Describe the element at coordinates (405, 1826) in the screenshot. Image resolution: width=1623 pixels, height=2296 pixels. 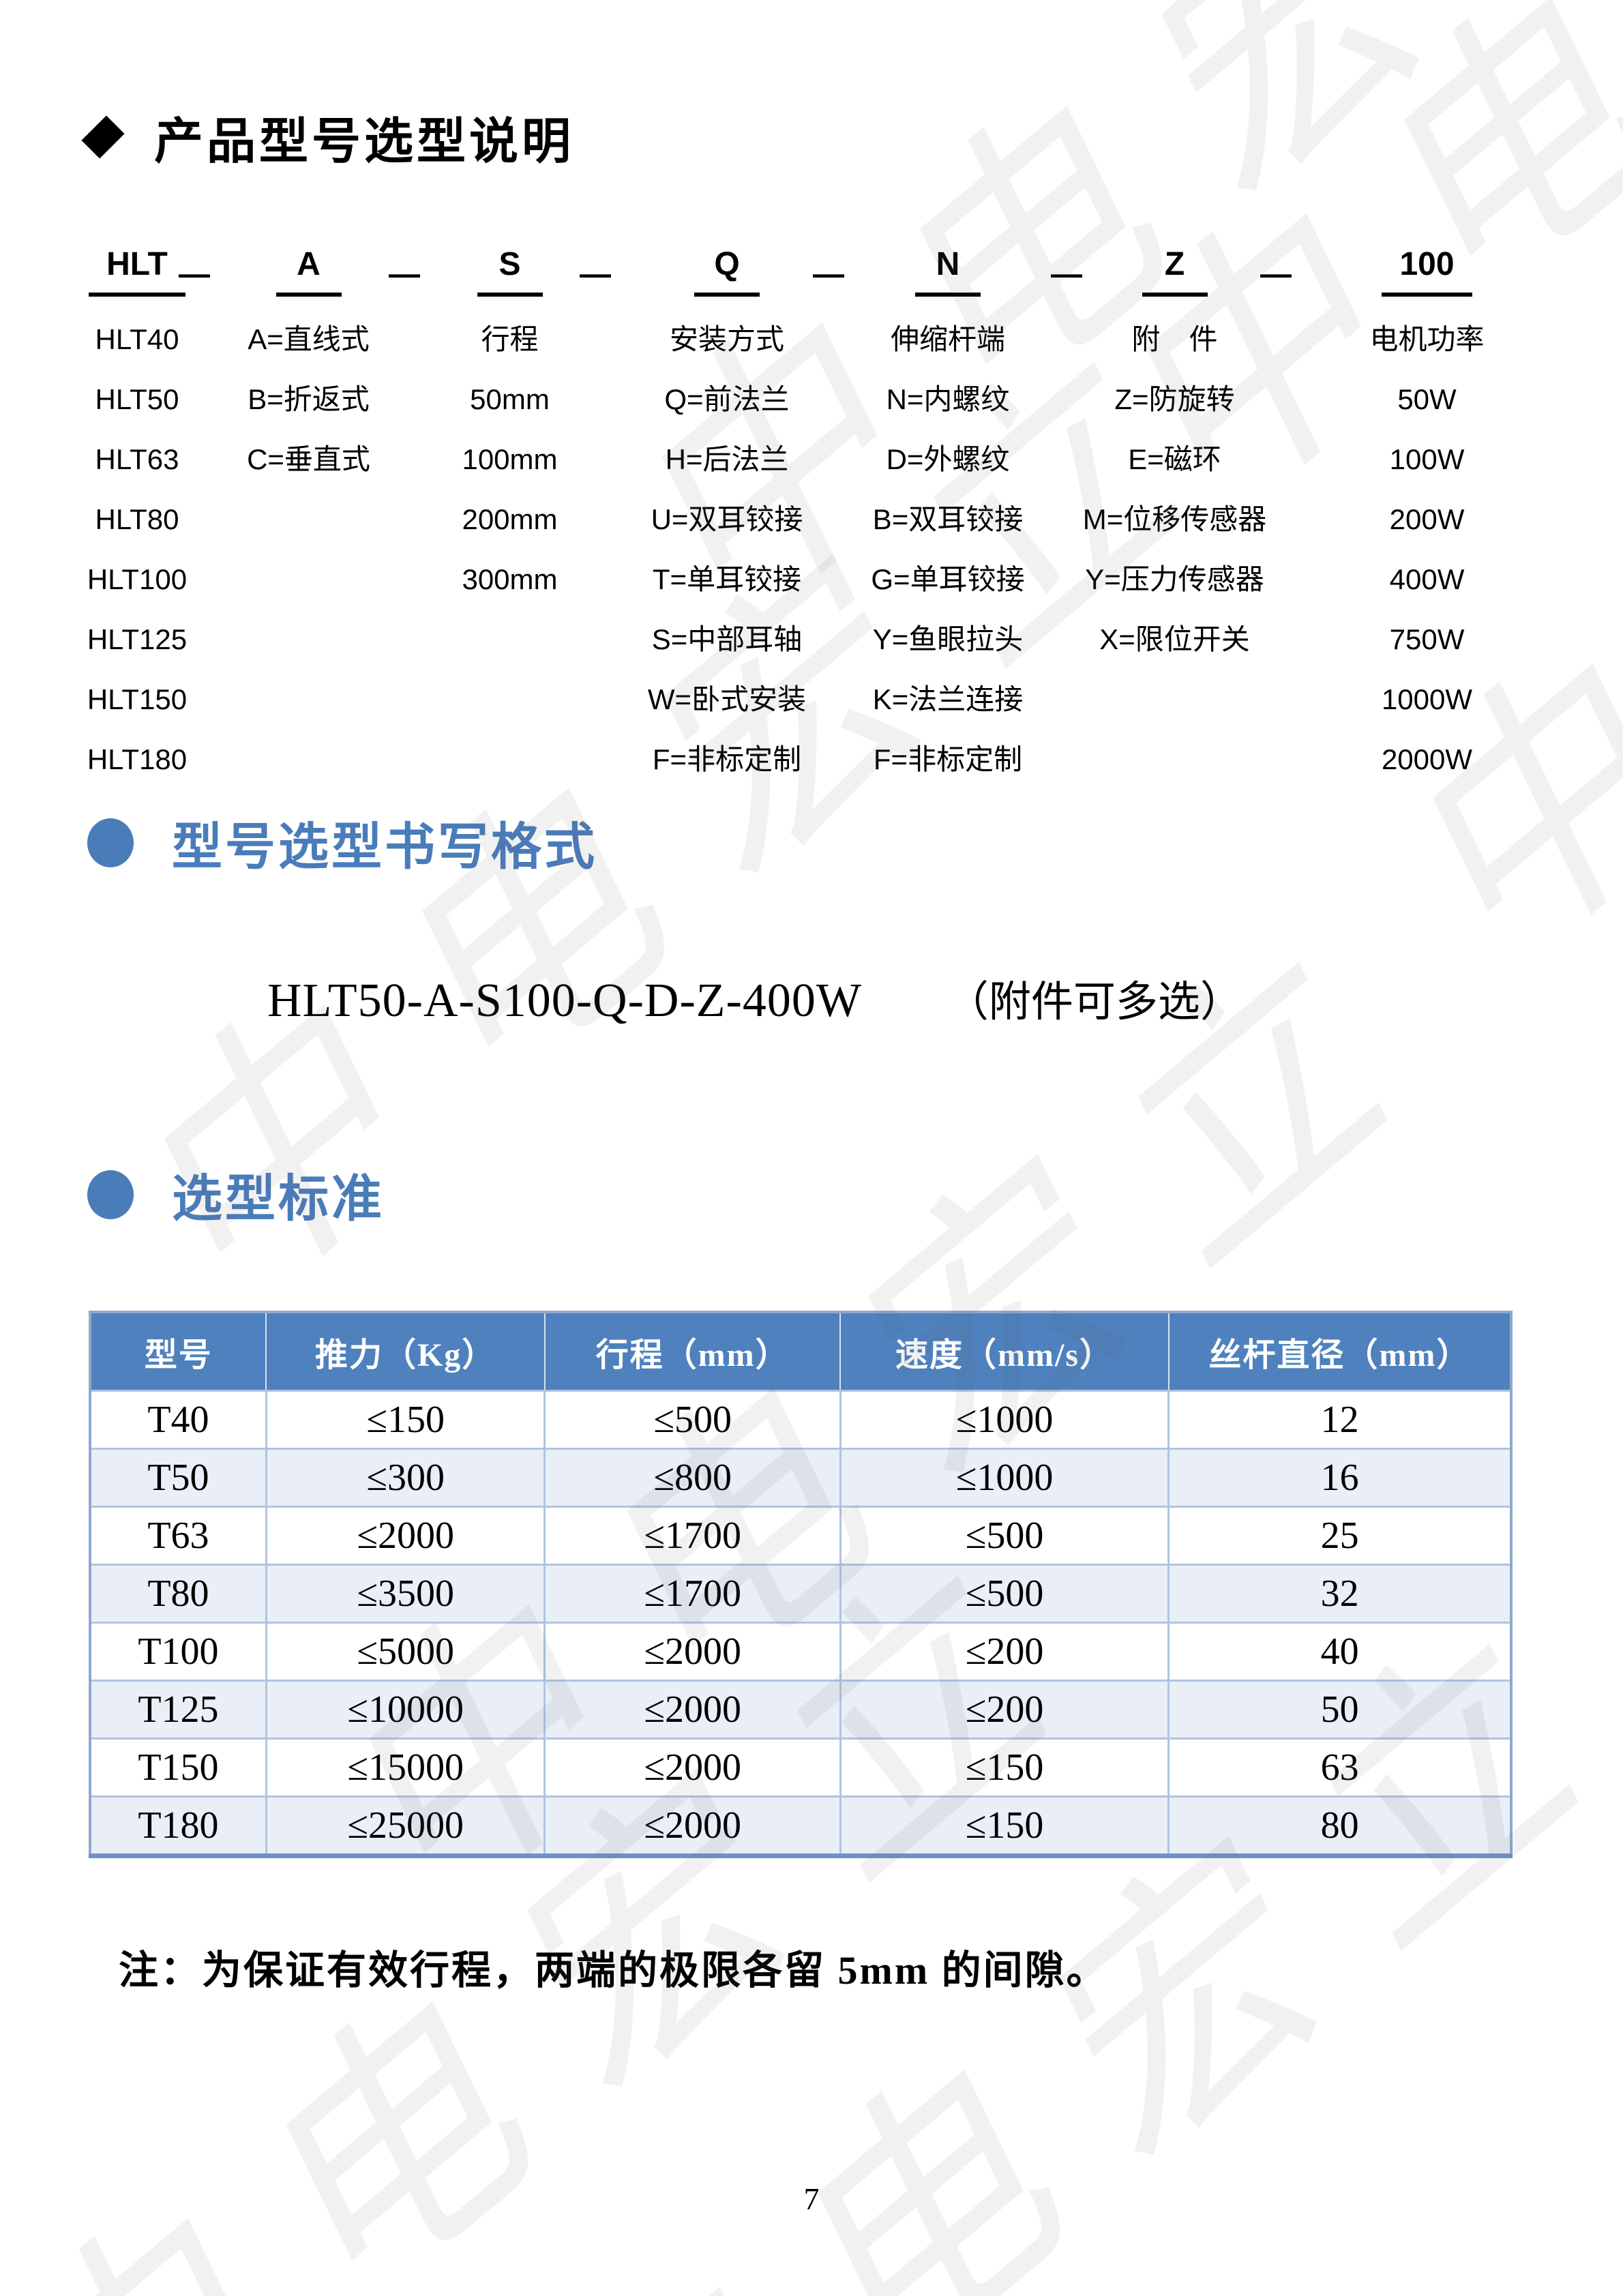
I see `table-cell: ≤25000` at that location.